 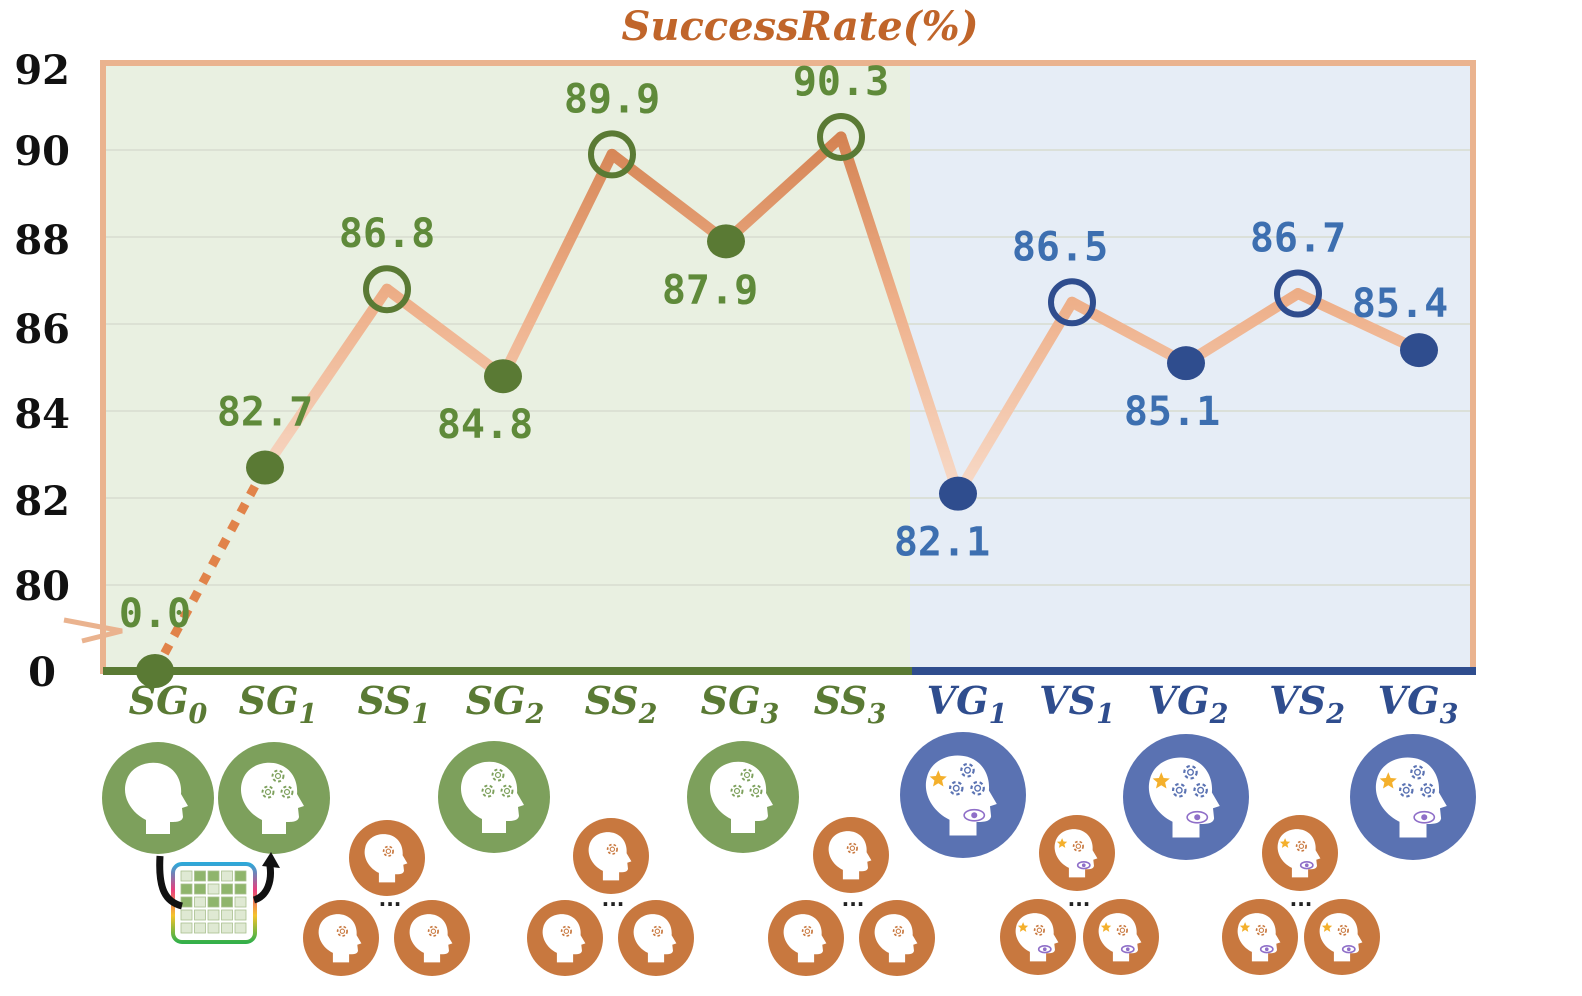 I want to click on y-tick: 92, so click(x=42, y=70).